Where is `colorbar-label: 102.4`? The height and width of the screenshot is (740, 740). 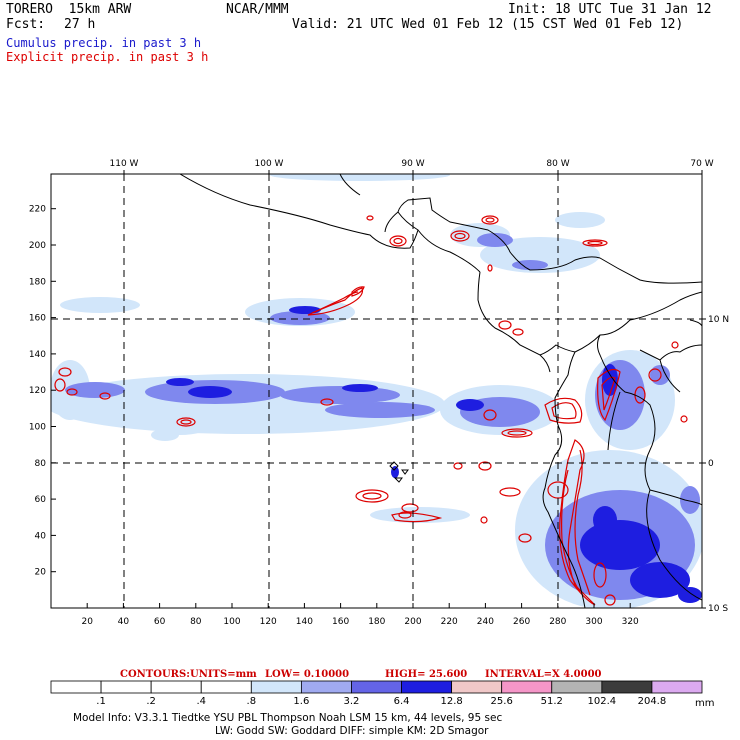
colorbar-label: 102.4 is located at coordinates (602, 701).